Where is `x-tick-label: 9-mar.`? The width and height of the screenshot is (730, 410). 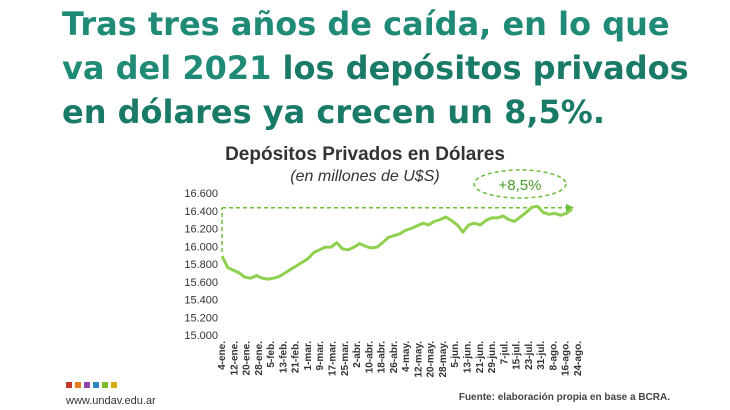
x-tick-label: 9-mar. is located at coordinates (320, 356).